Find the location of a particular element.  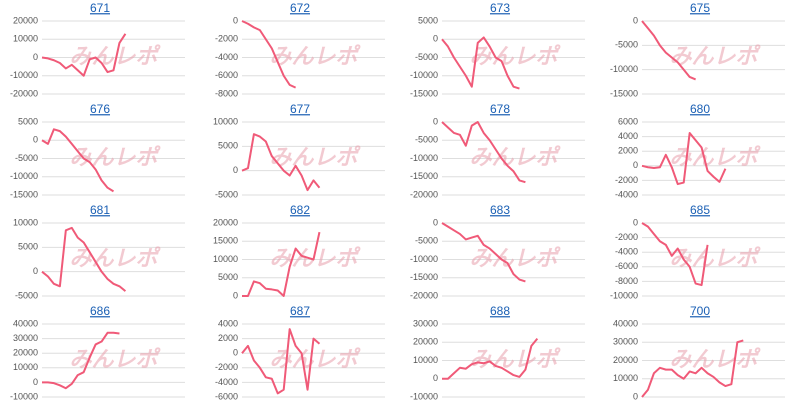

chart-title: 673 is located at coordinates (500, 8).